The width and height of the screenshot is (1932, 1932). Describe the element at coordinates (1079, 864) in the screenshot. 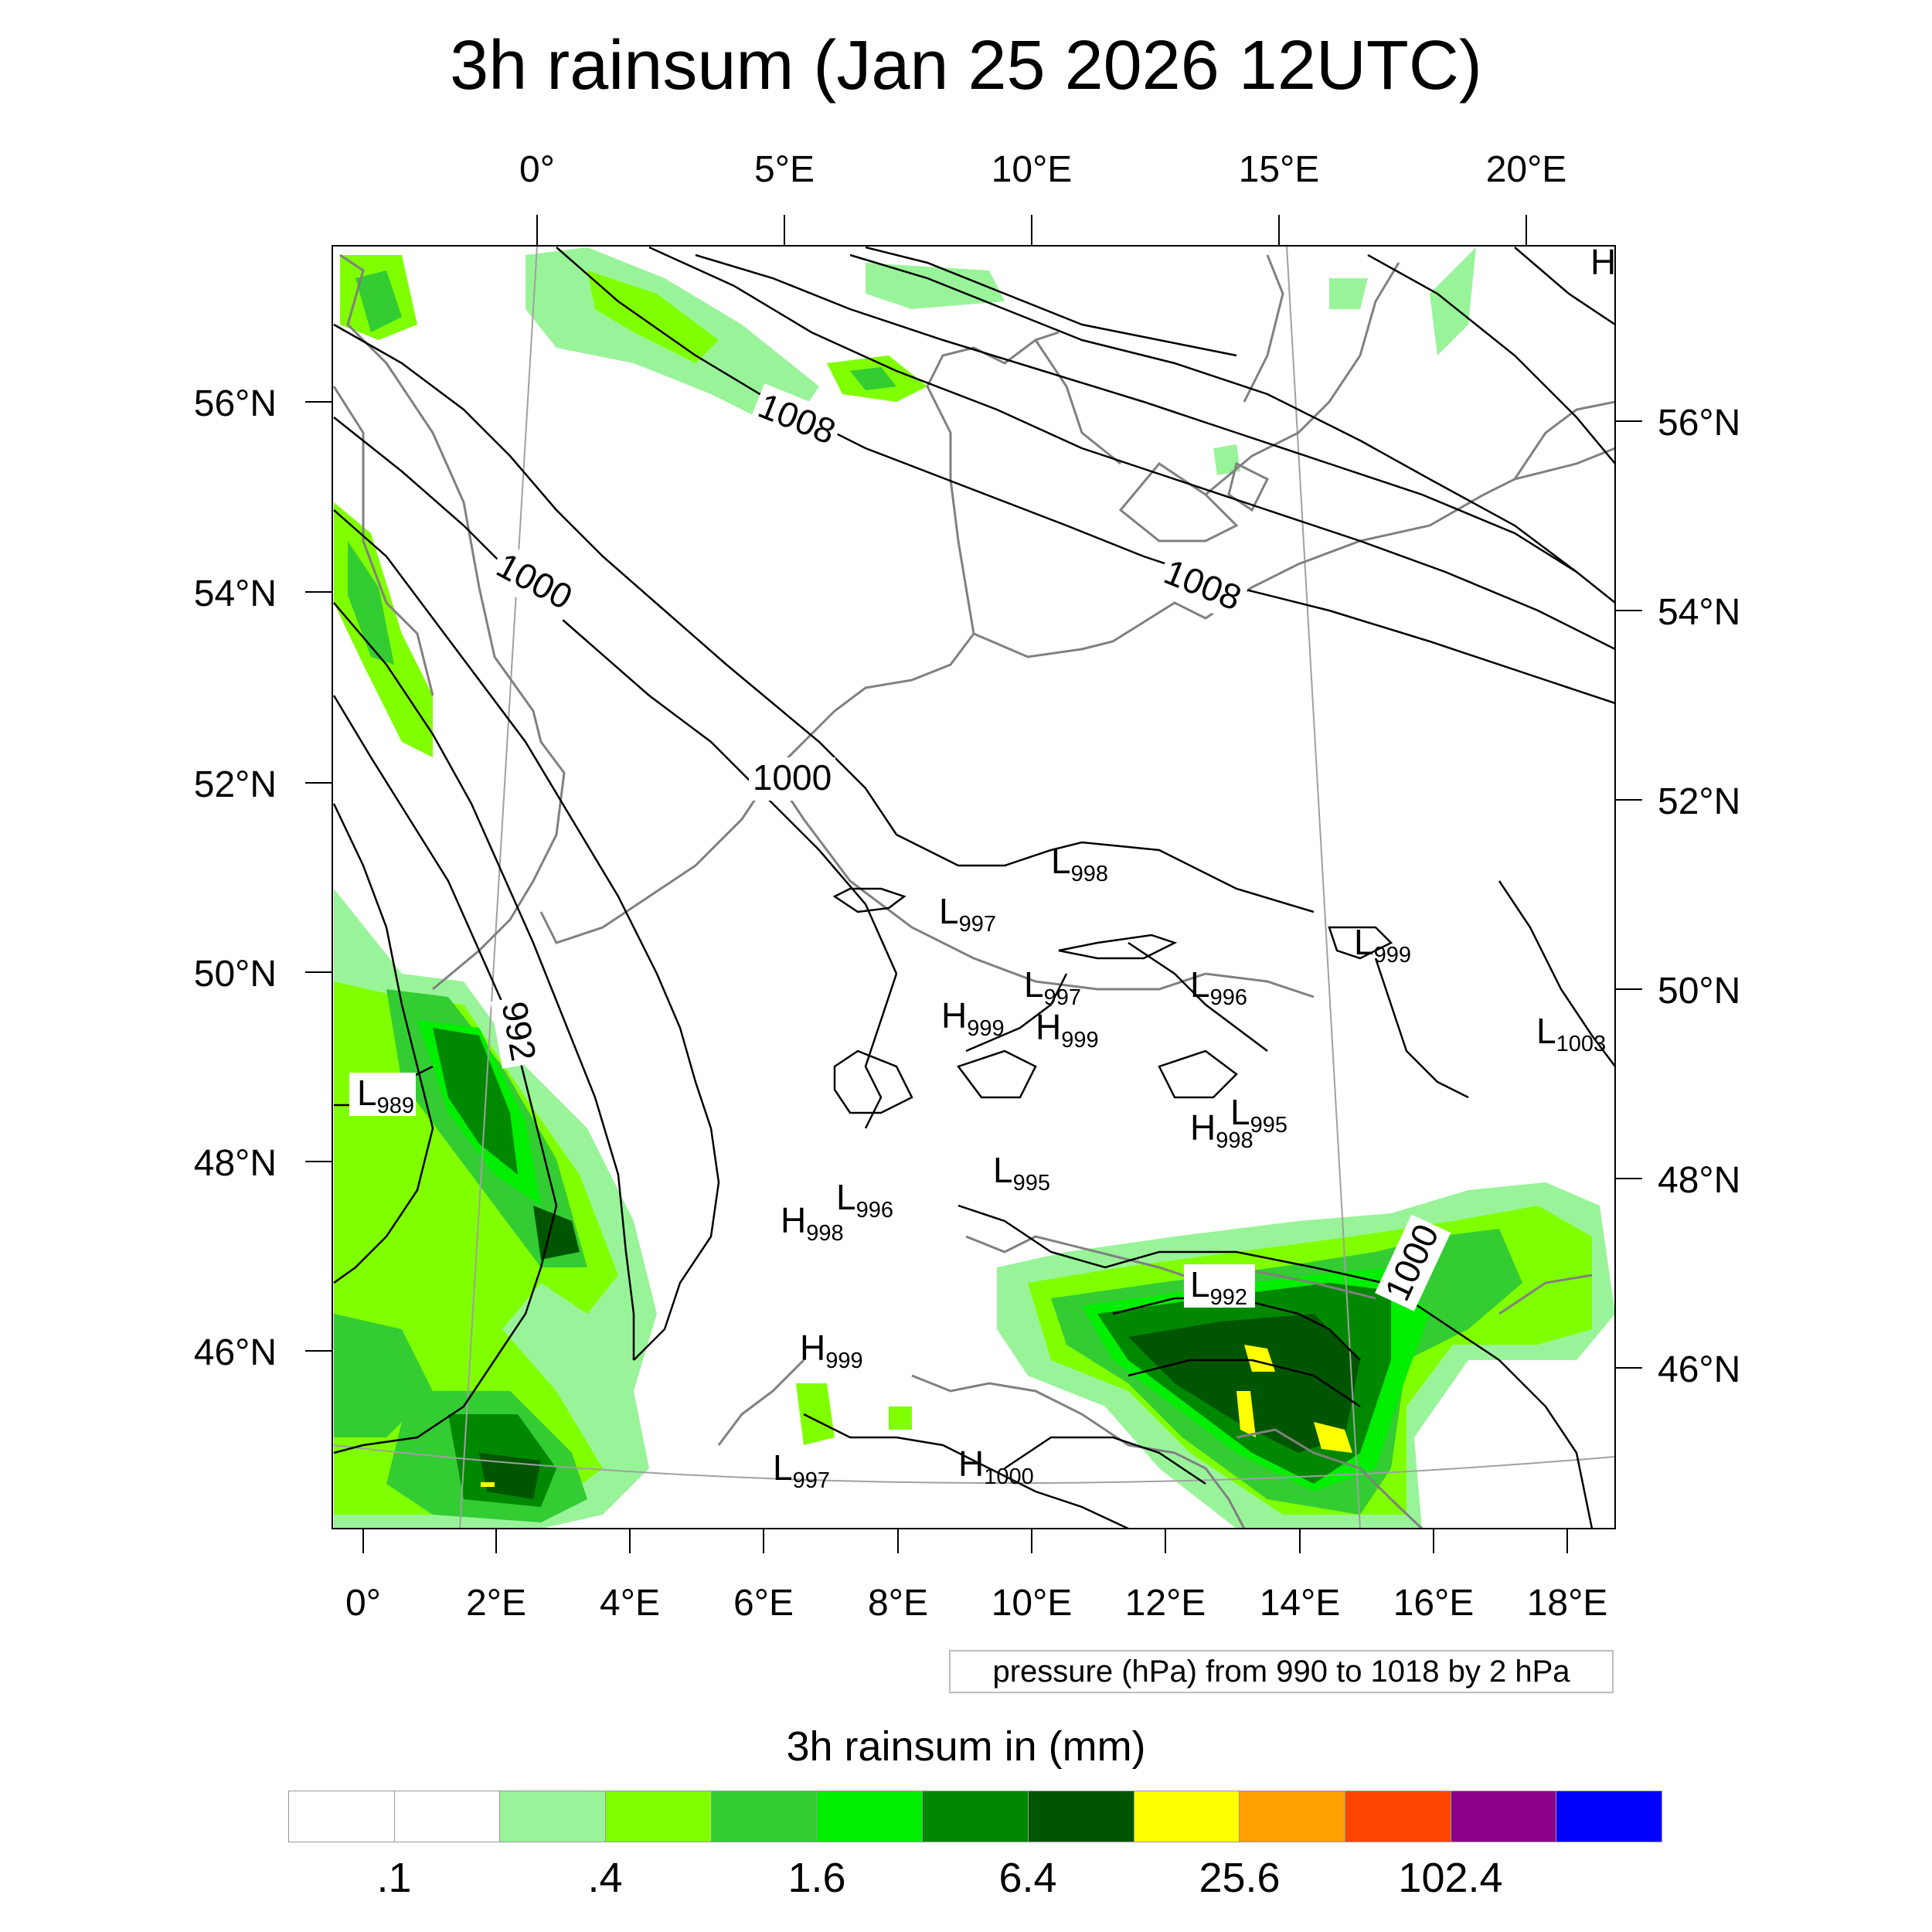

I see `low-center: L998` at that location.